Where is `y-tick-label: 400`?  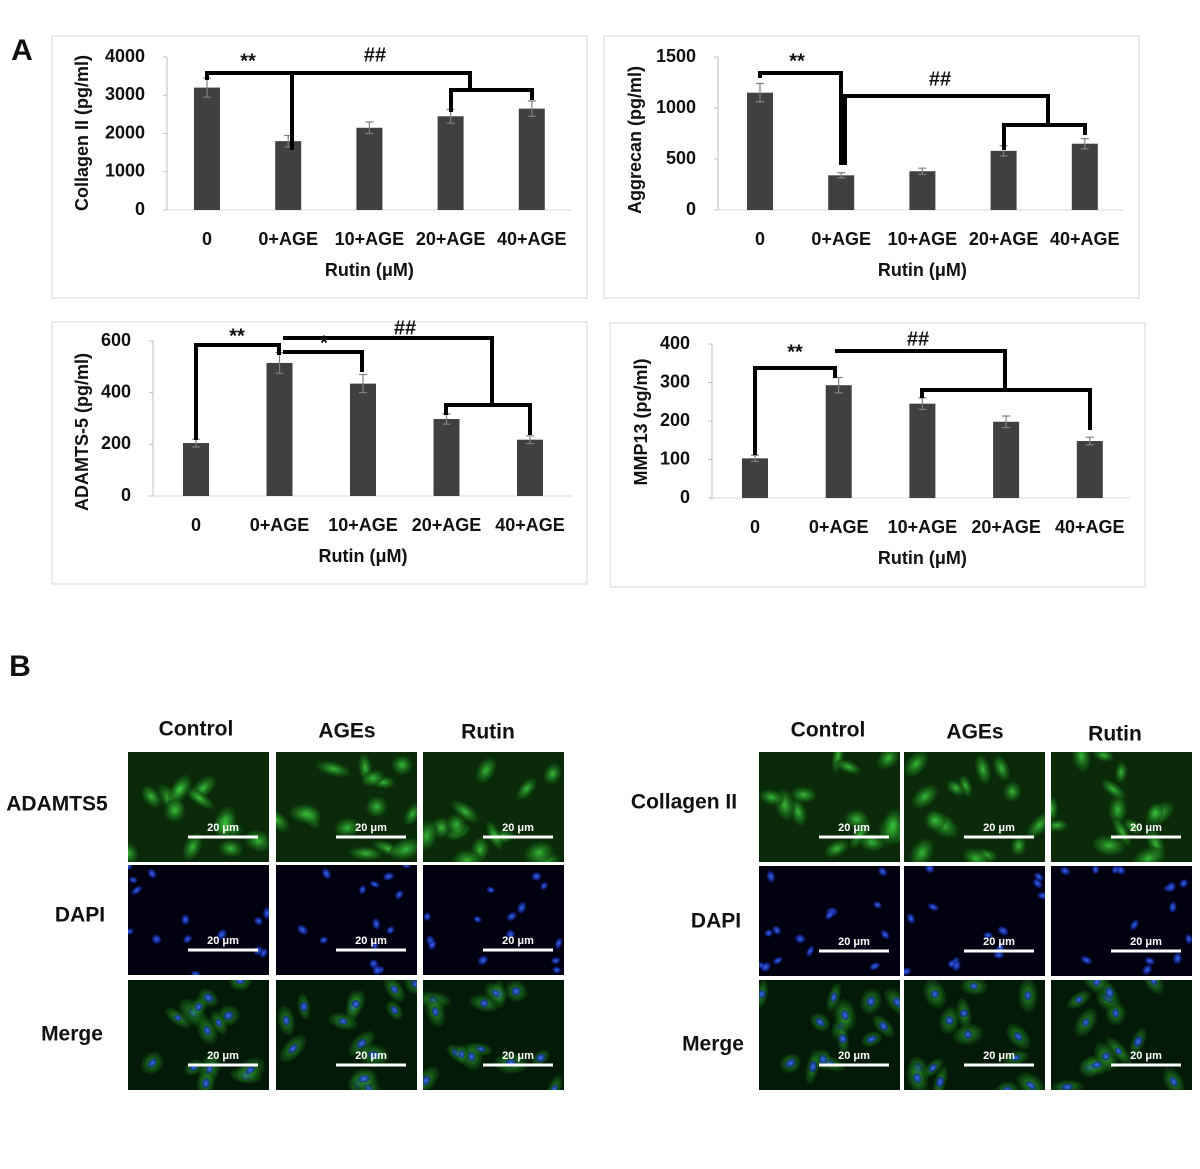 y-tick-label: 400 is located at coordinates (675, 343).